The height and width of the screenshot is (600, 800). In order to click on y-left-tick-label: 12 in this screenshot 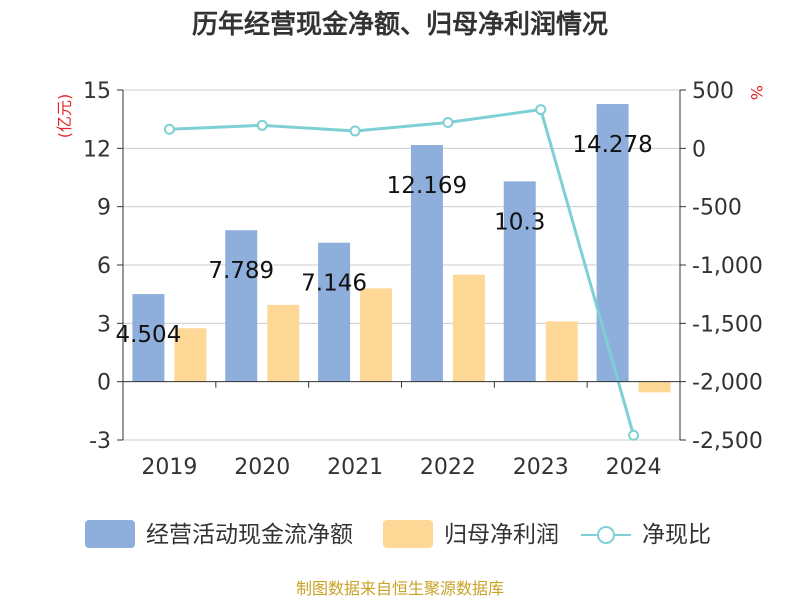, I will do `click(97, 149)`.